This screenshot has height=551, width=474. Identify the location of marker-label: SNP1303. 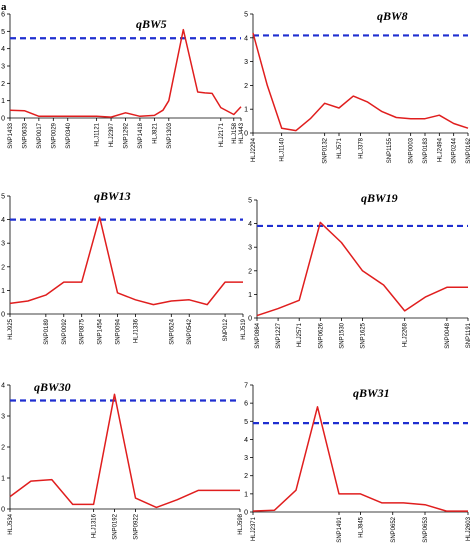
(170, 135).